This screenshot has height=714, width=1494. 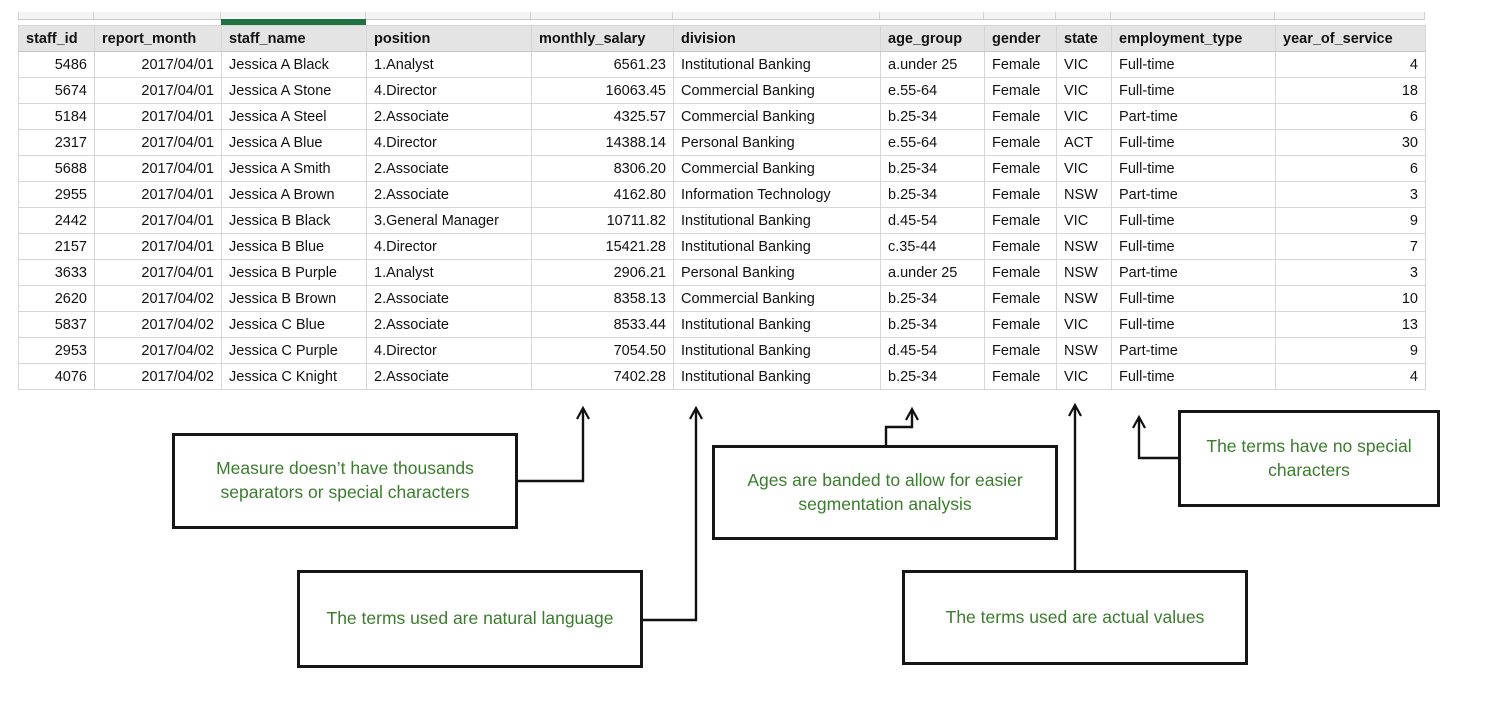 What do you see at coordinates (1350, 142) in the screenshot?
I see `cell-year_of_service: 30` at bounding box center [1350, 142].